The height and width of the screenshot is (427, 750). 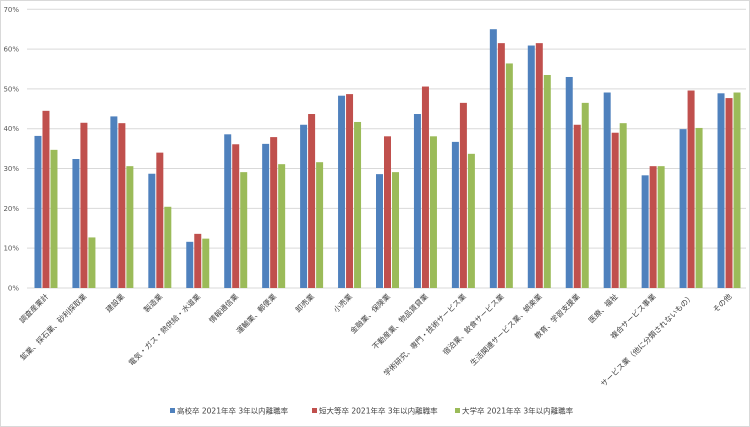 What do you see at coordinates (721, 302) in the screenshot?
I see `x-tick-label: その他` at bounding box center [721, 302].